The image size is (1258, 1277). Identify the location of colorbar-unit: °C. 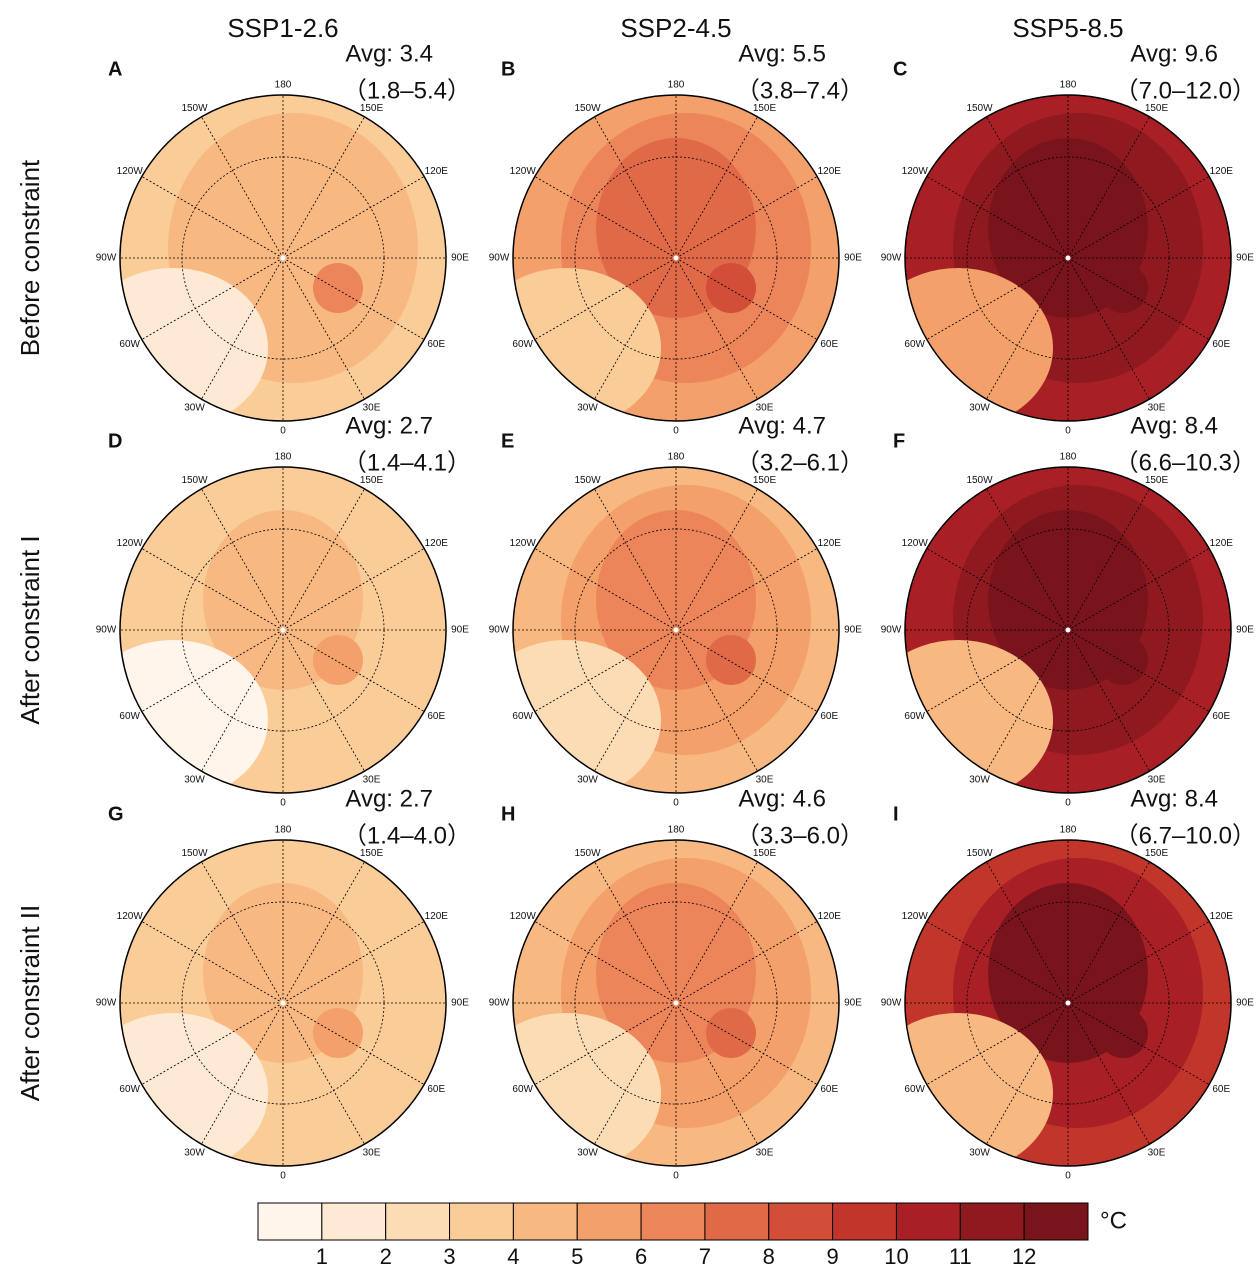
(1113, 1220).